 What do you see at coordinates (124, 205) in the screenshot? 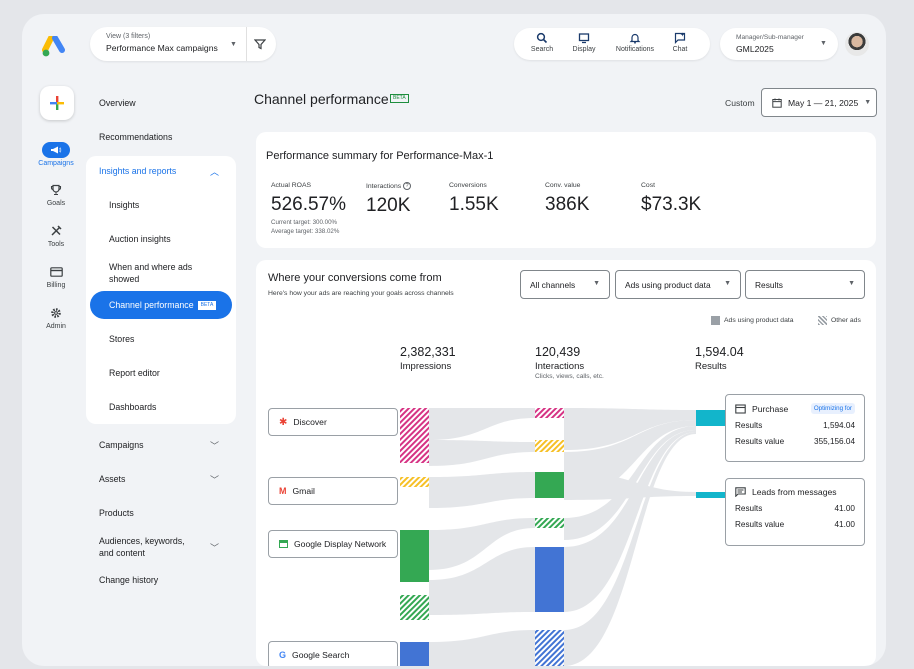
I see `nav-insights: Insights` at bounding box center [124, 205].